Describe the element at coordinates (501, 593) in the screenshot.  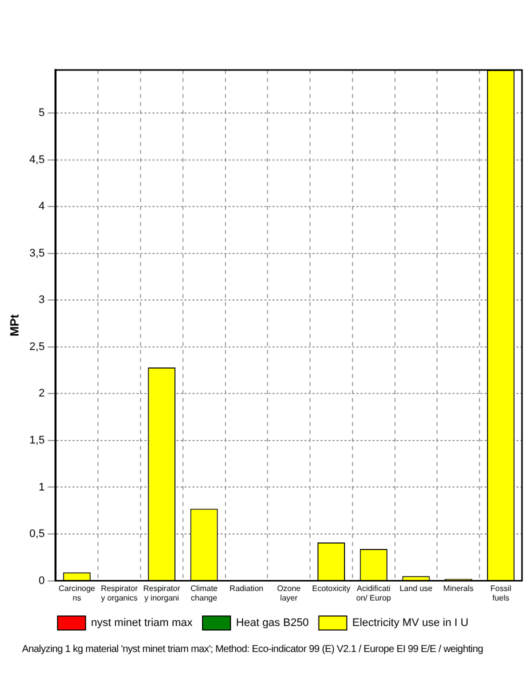
I see `x-tick-label: Fossil fuels` at that location.